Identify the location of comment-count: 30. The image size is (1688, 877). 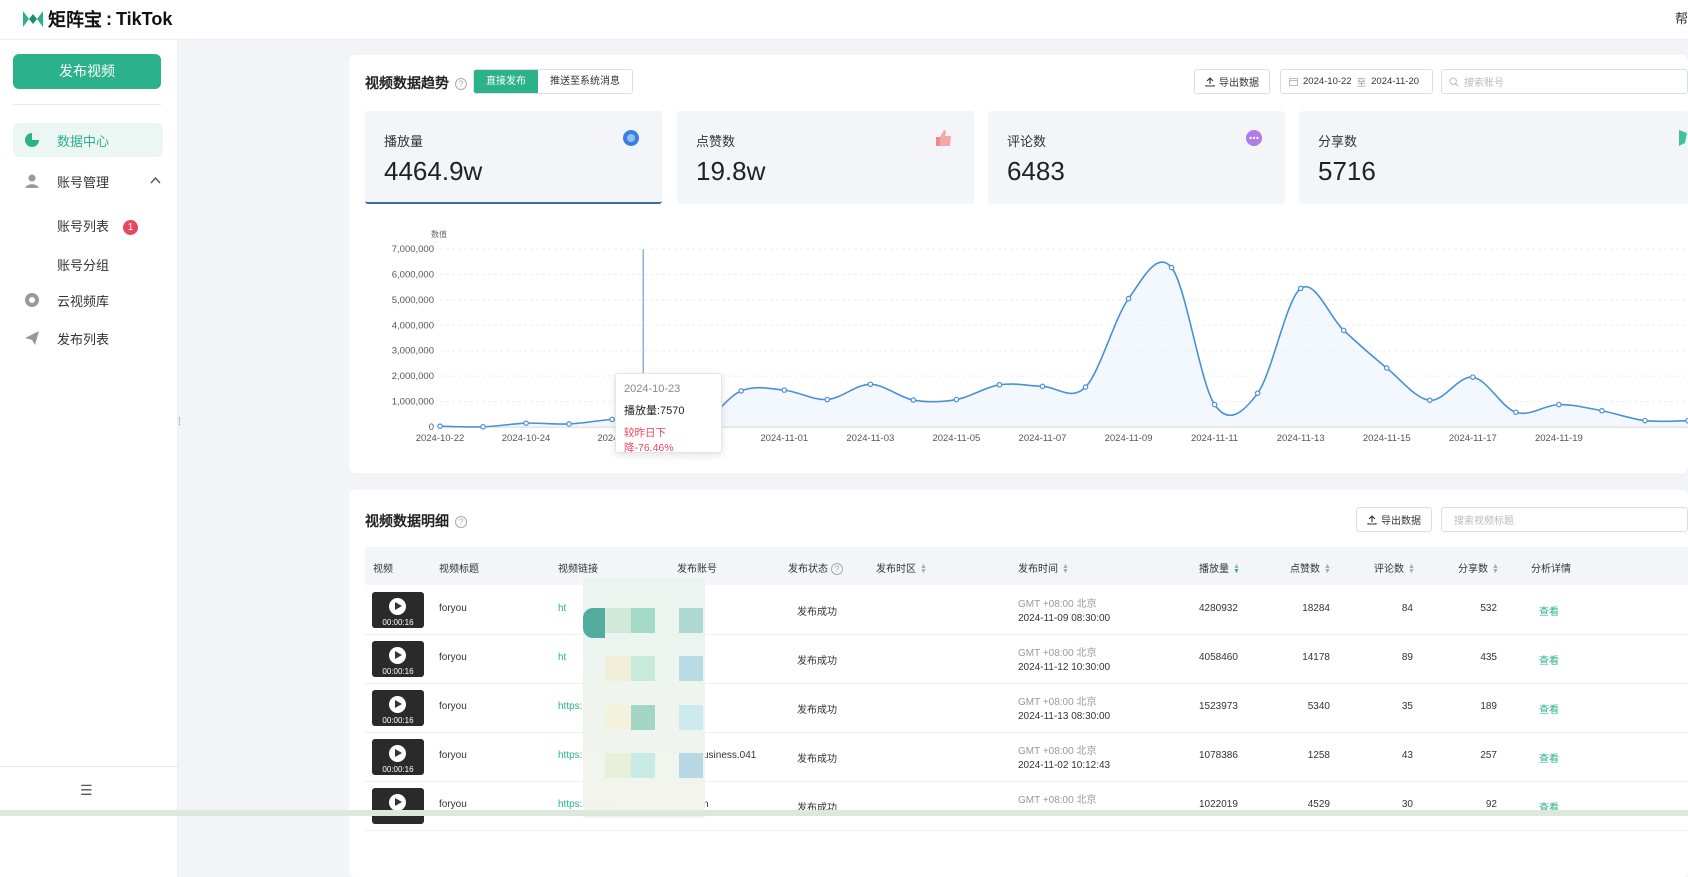
(1407, 804).